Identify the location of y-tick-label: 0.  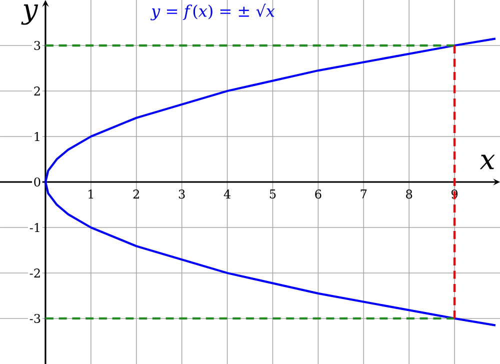
(37, 182).